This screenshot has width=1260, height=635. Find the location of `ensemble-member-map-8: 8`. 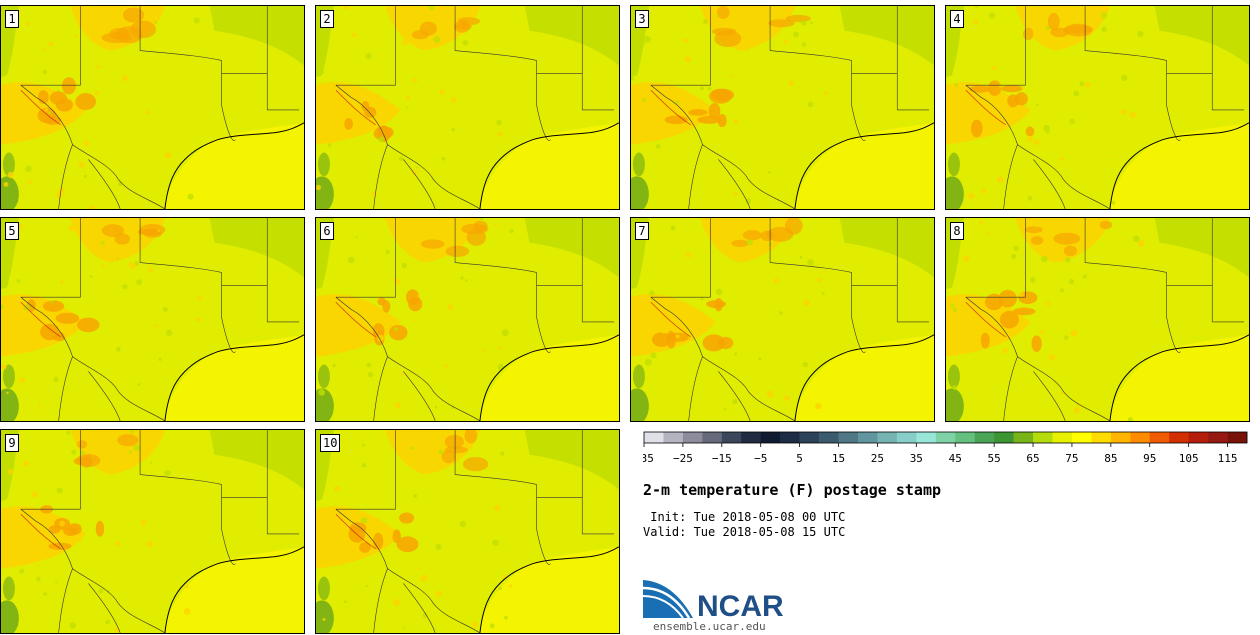

ensemble-member-map-8: 8 is located at coordinates (1097, 319).